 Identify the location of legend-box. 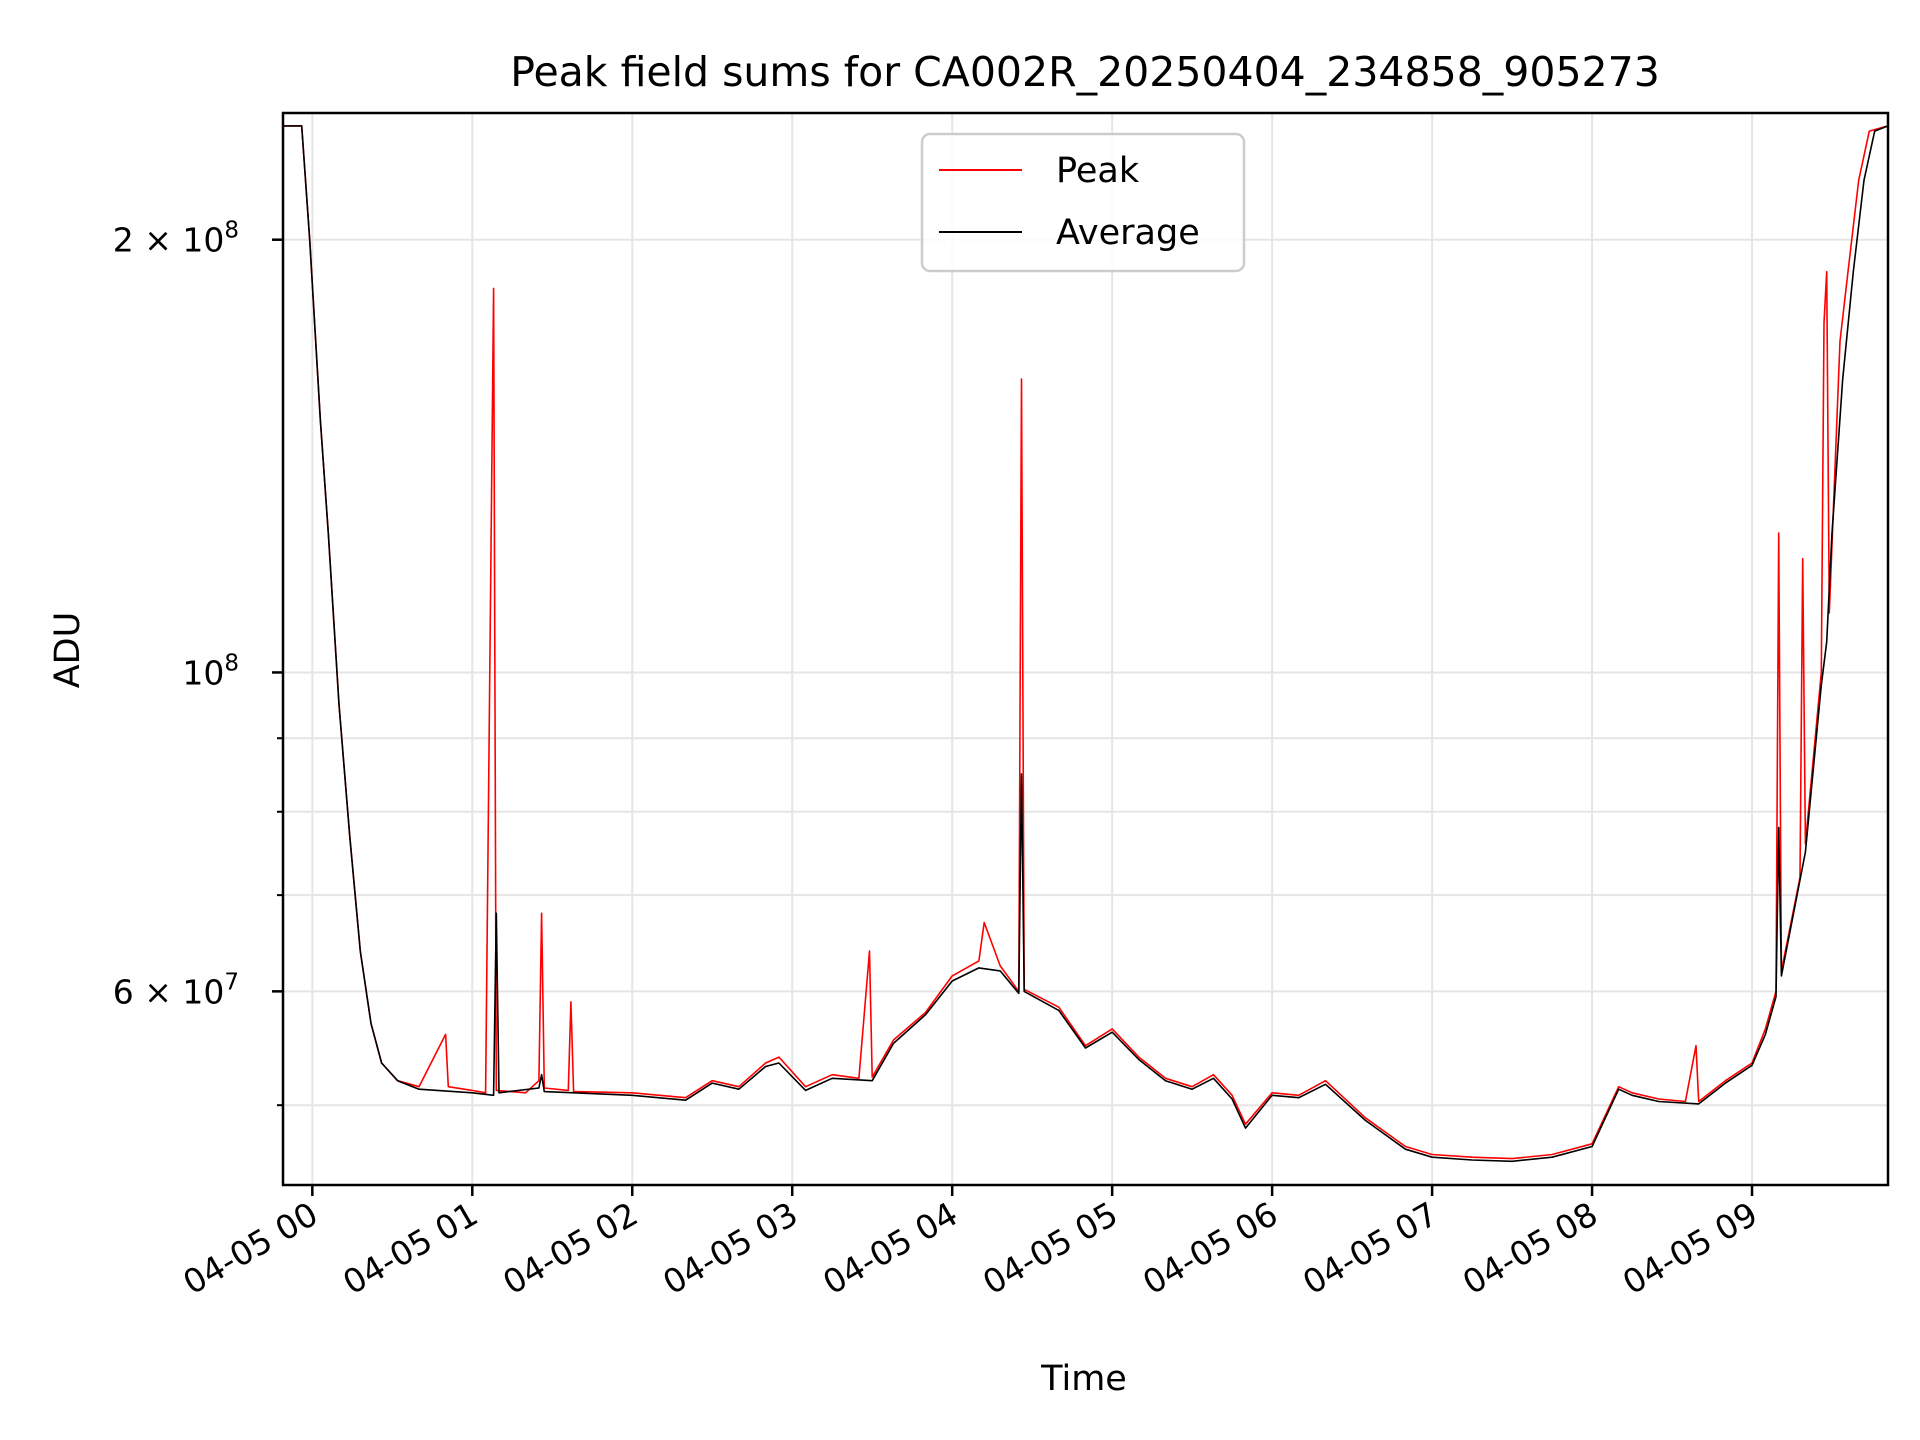
(1083, 202).